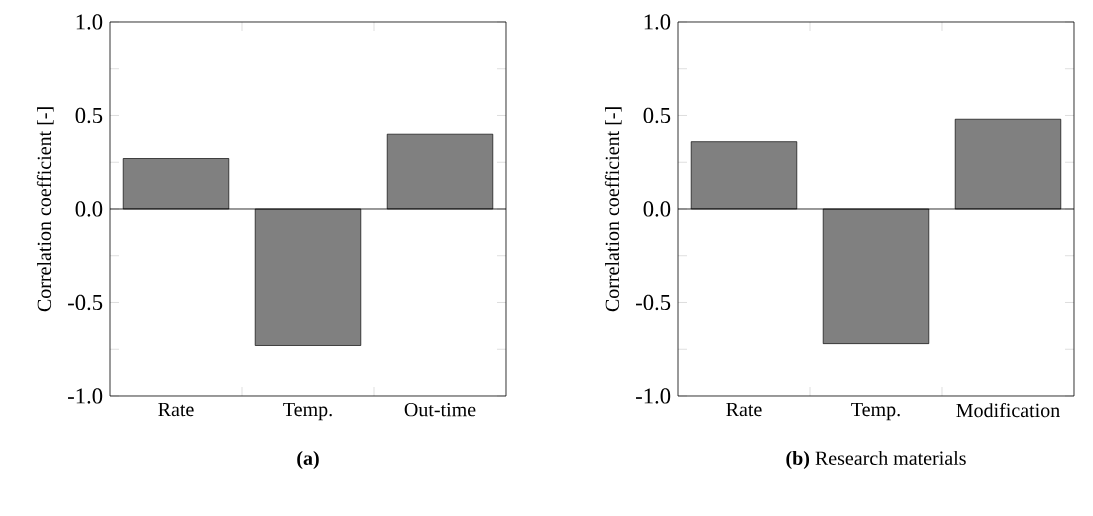  What do you see at coordinates (440, 409) in the screenshot?
I see `x-tick-label: Out-time` at bounding box center [440, 409].